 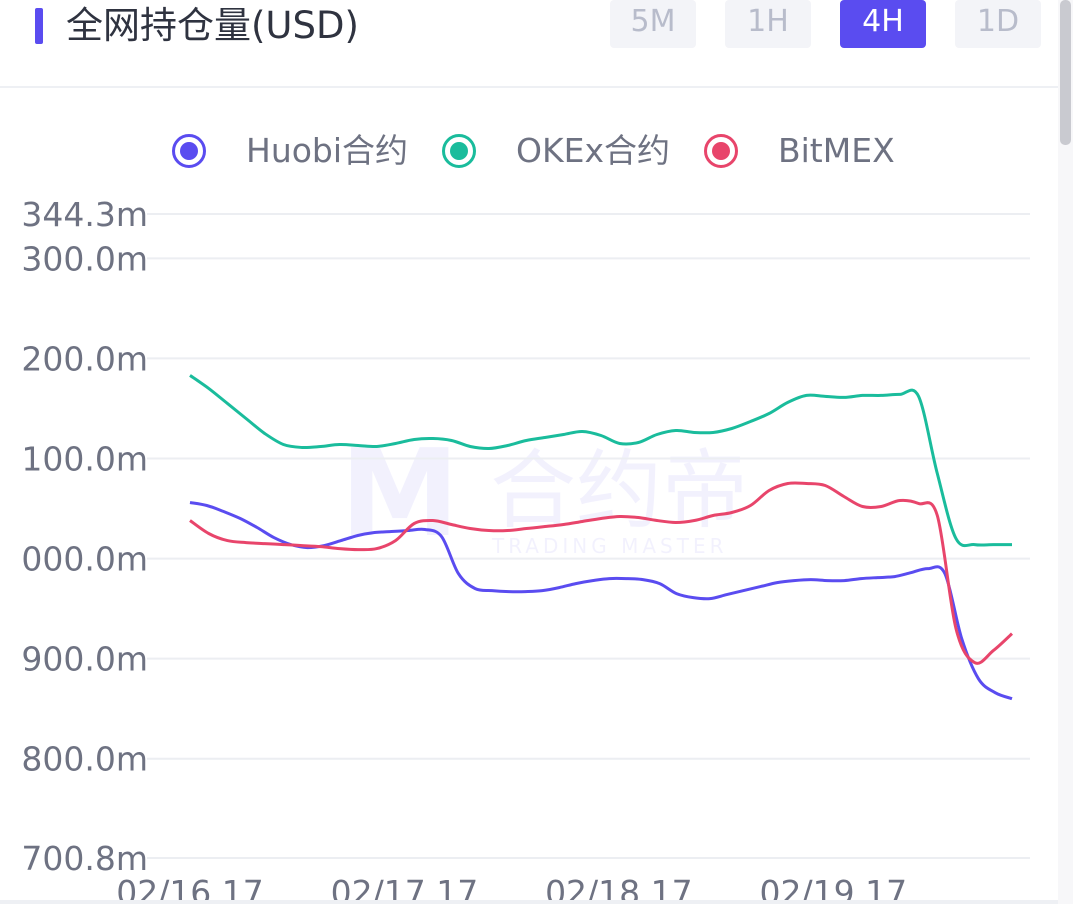 I want to click on x-tick-label: 02/19 17, so click(x=834, y=888).